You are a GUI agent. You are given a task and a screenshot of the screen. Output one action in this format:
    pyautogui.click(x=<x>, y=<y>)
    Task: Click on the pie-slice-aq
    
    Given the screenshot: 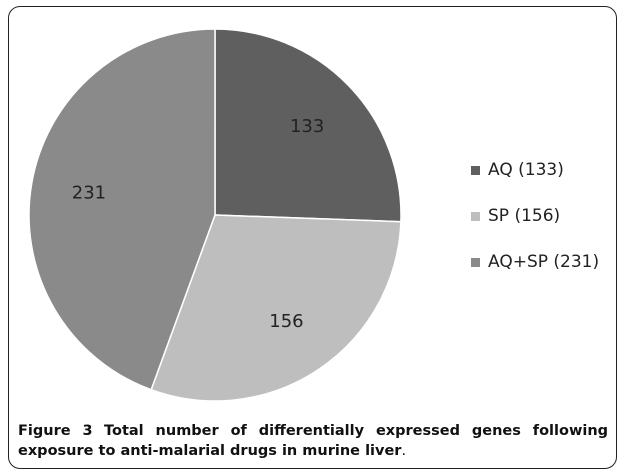 What is the action you would take?
    pyautogui.click(x=308, y=125)
    